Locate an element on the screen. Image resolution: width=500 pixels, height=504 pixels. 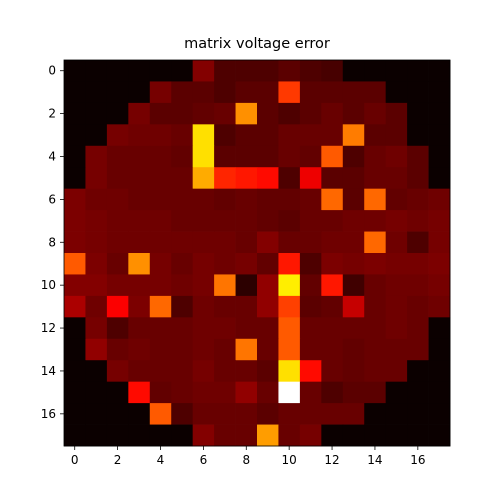
y-tick-label: 12 is located at coordinates (48, 328).